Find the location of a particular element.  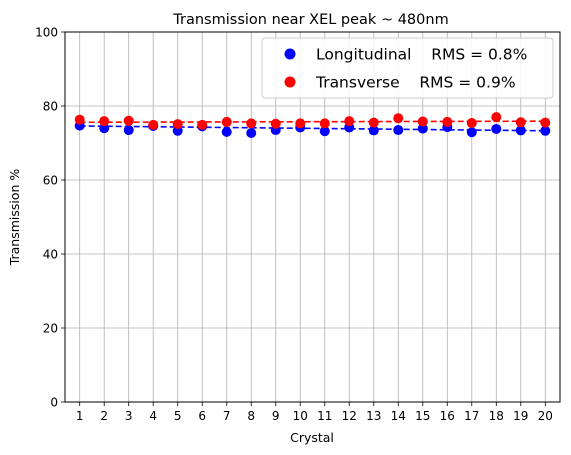

legend-label-transverse: Transverse RMS = 0.9% is located at coordinates (415, 83).